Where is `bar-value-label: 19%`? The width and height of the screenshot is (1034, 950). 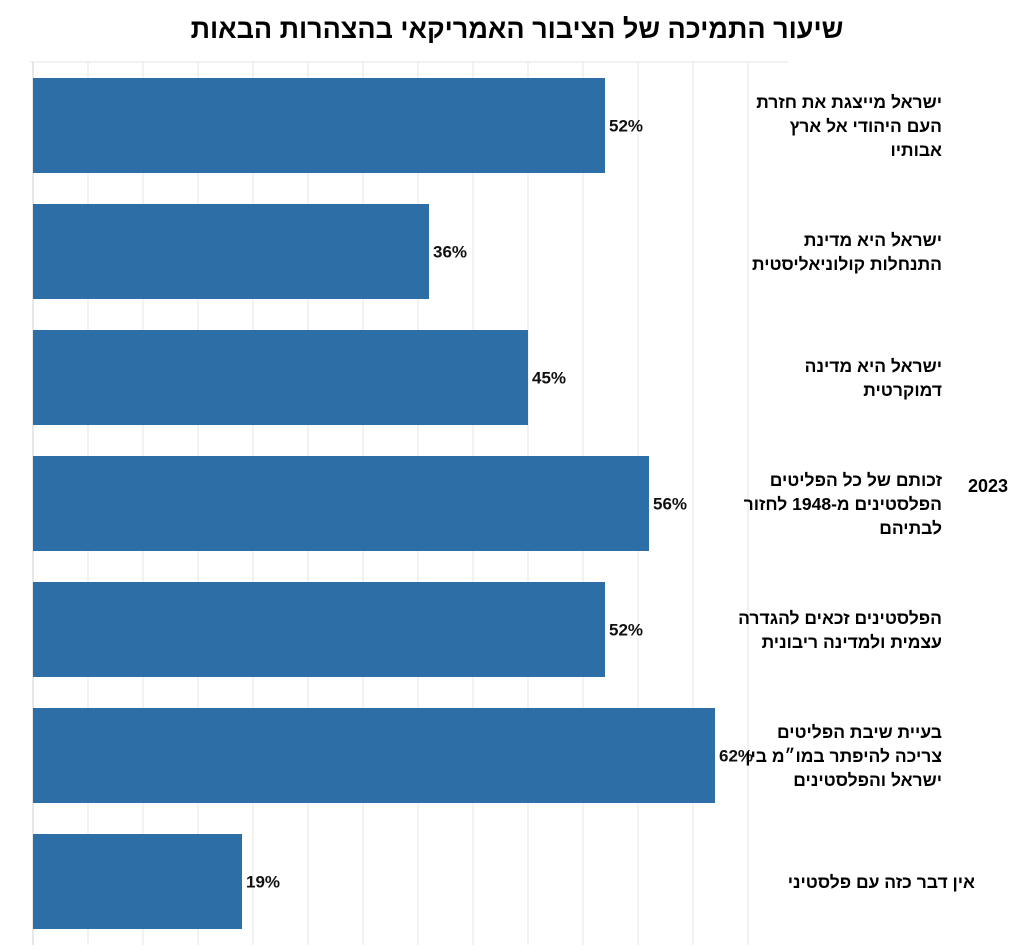
bar-value-label: 19% is located at coordinates (263, 882).